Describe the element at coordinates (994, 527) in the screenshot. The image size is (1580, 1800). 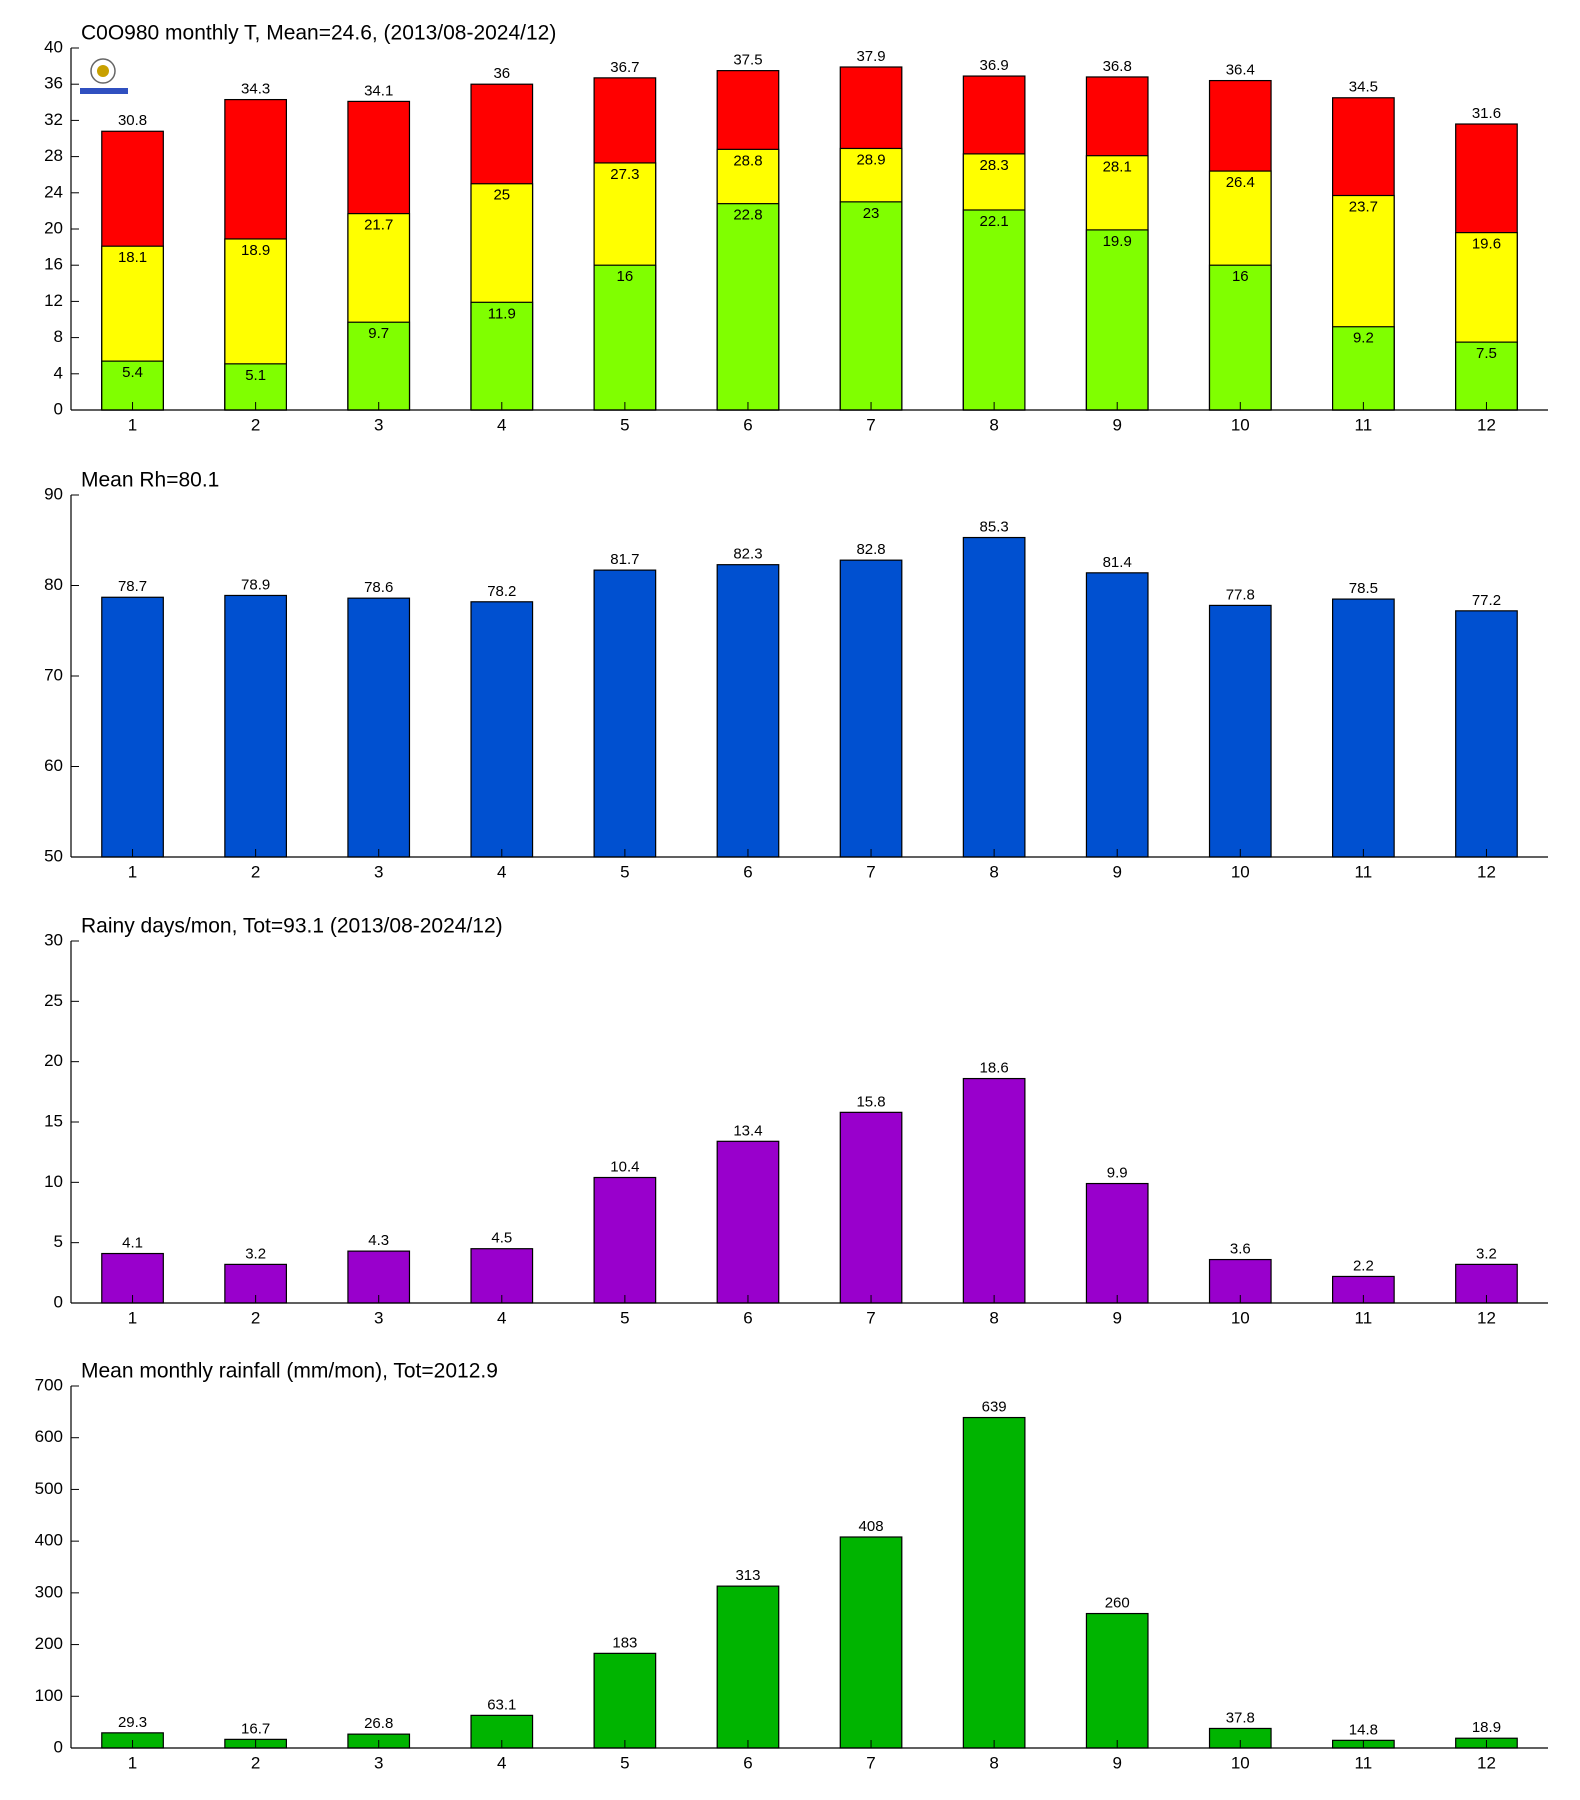
I see `value-label: 85.3` at that location.